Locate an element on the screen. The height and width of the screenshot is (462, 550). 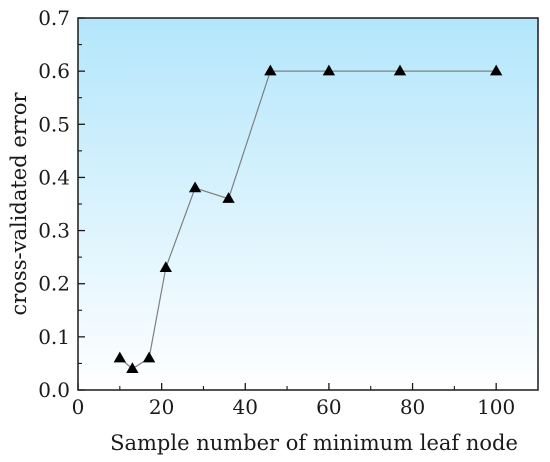
x-axis: 0 20 40 60 80 100 is located at coordinates (293, 401).